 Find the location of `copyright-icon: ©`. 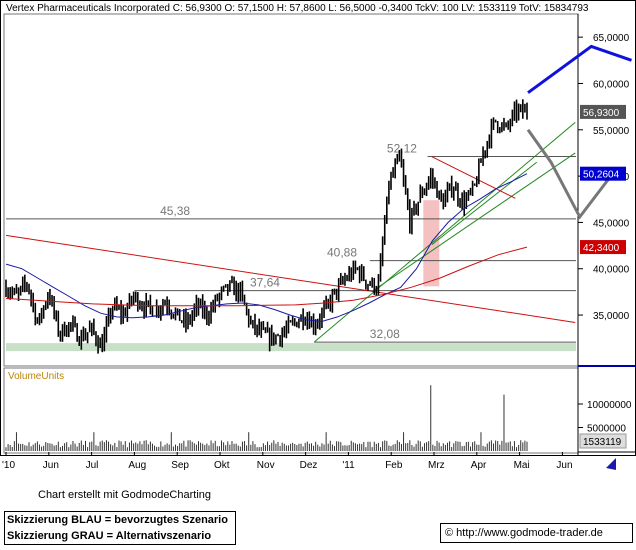

copyright-icon: © is located at coordinates (449, 533).